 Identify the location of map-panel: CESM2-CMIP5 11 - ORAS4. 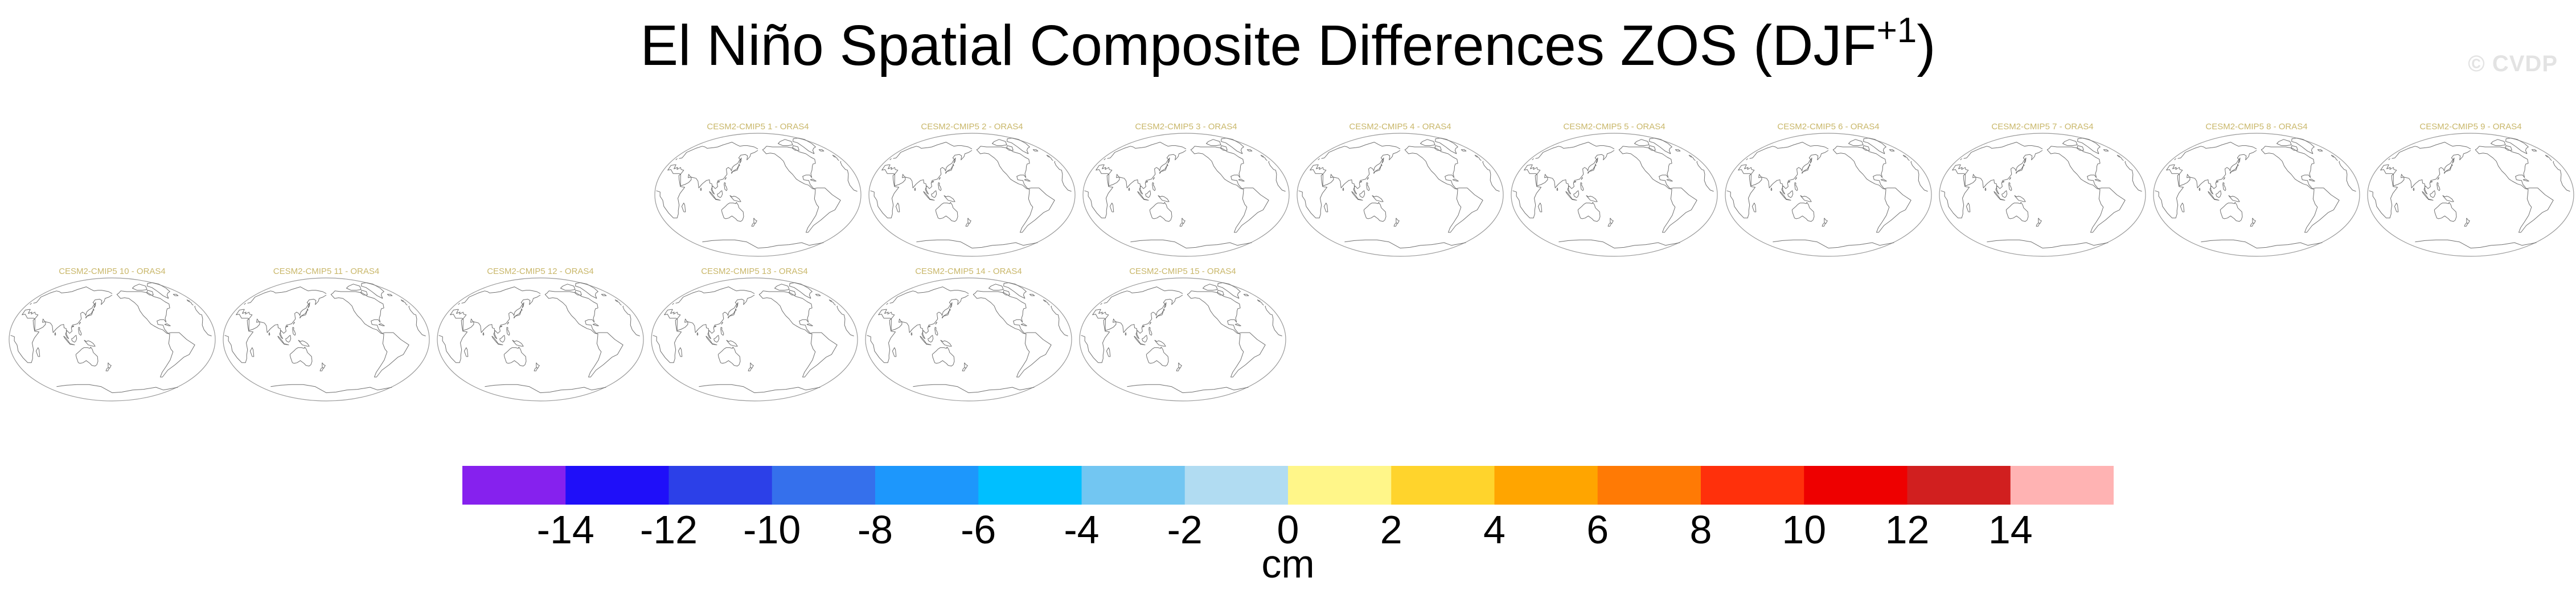
(326, 352).